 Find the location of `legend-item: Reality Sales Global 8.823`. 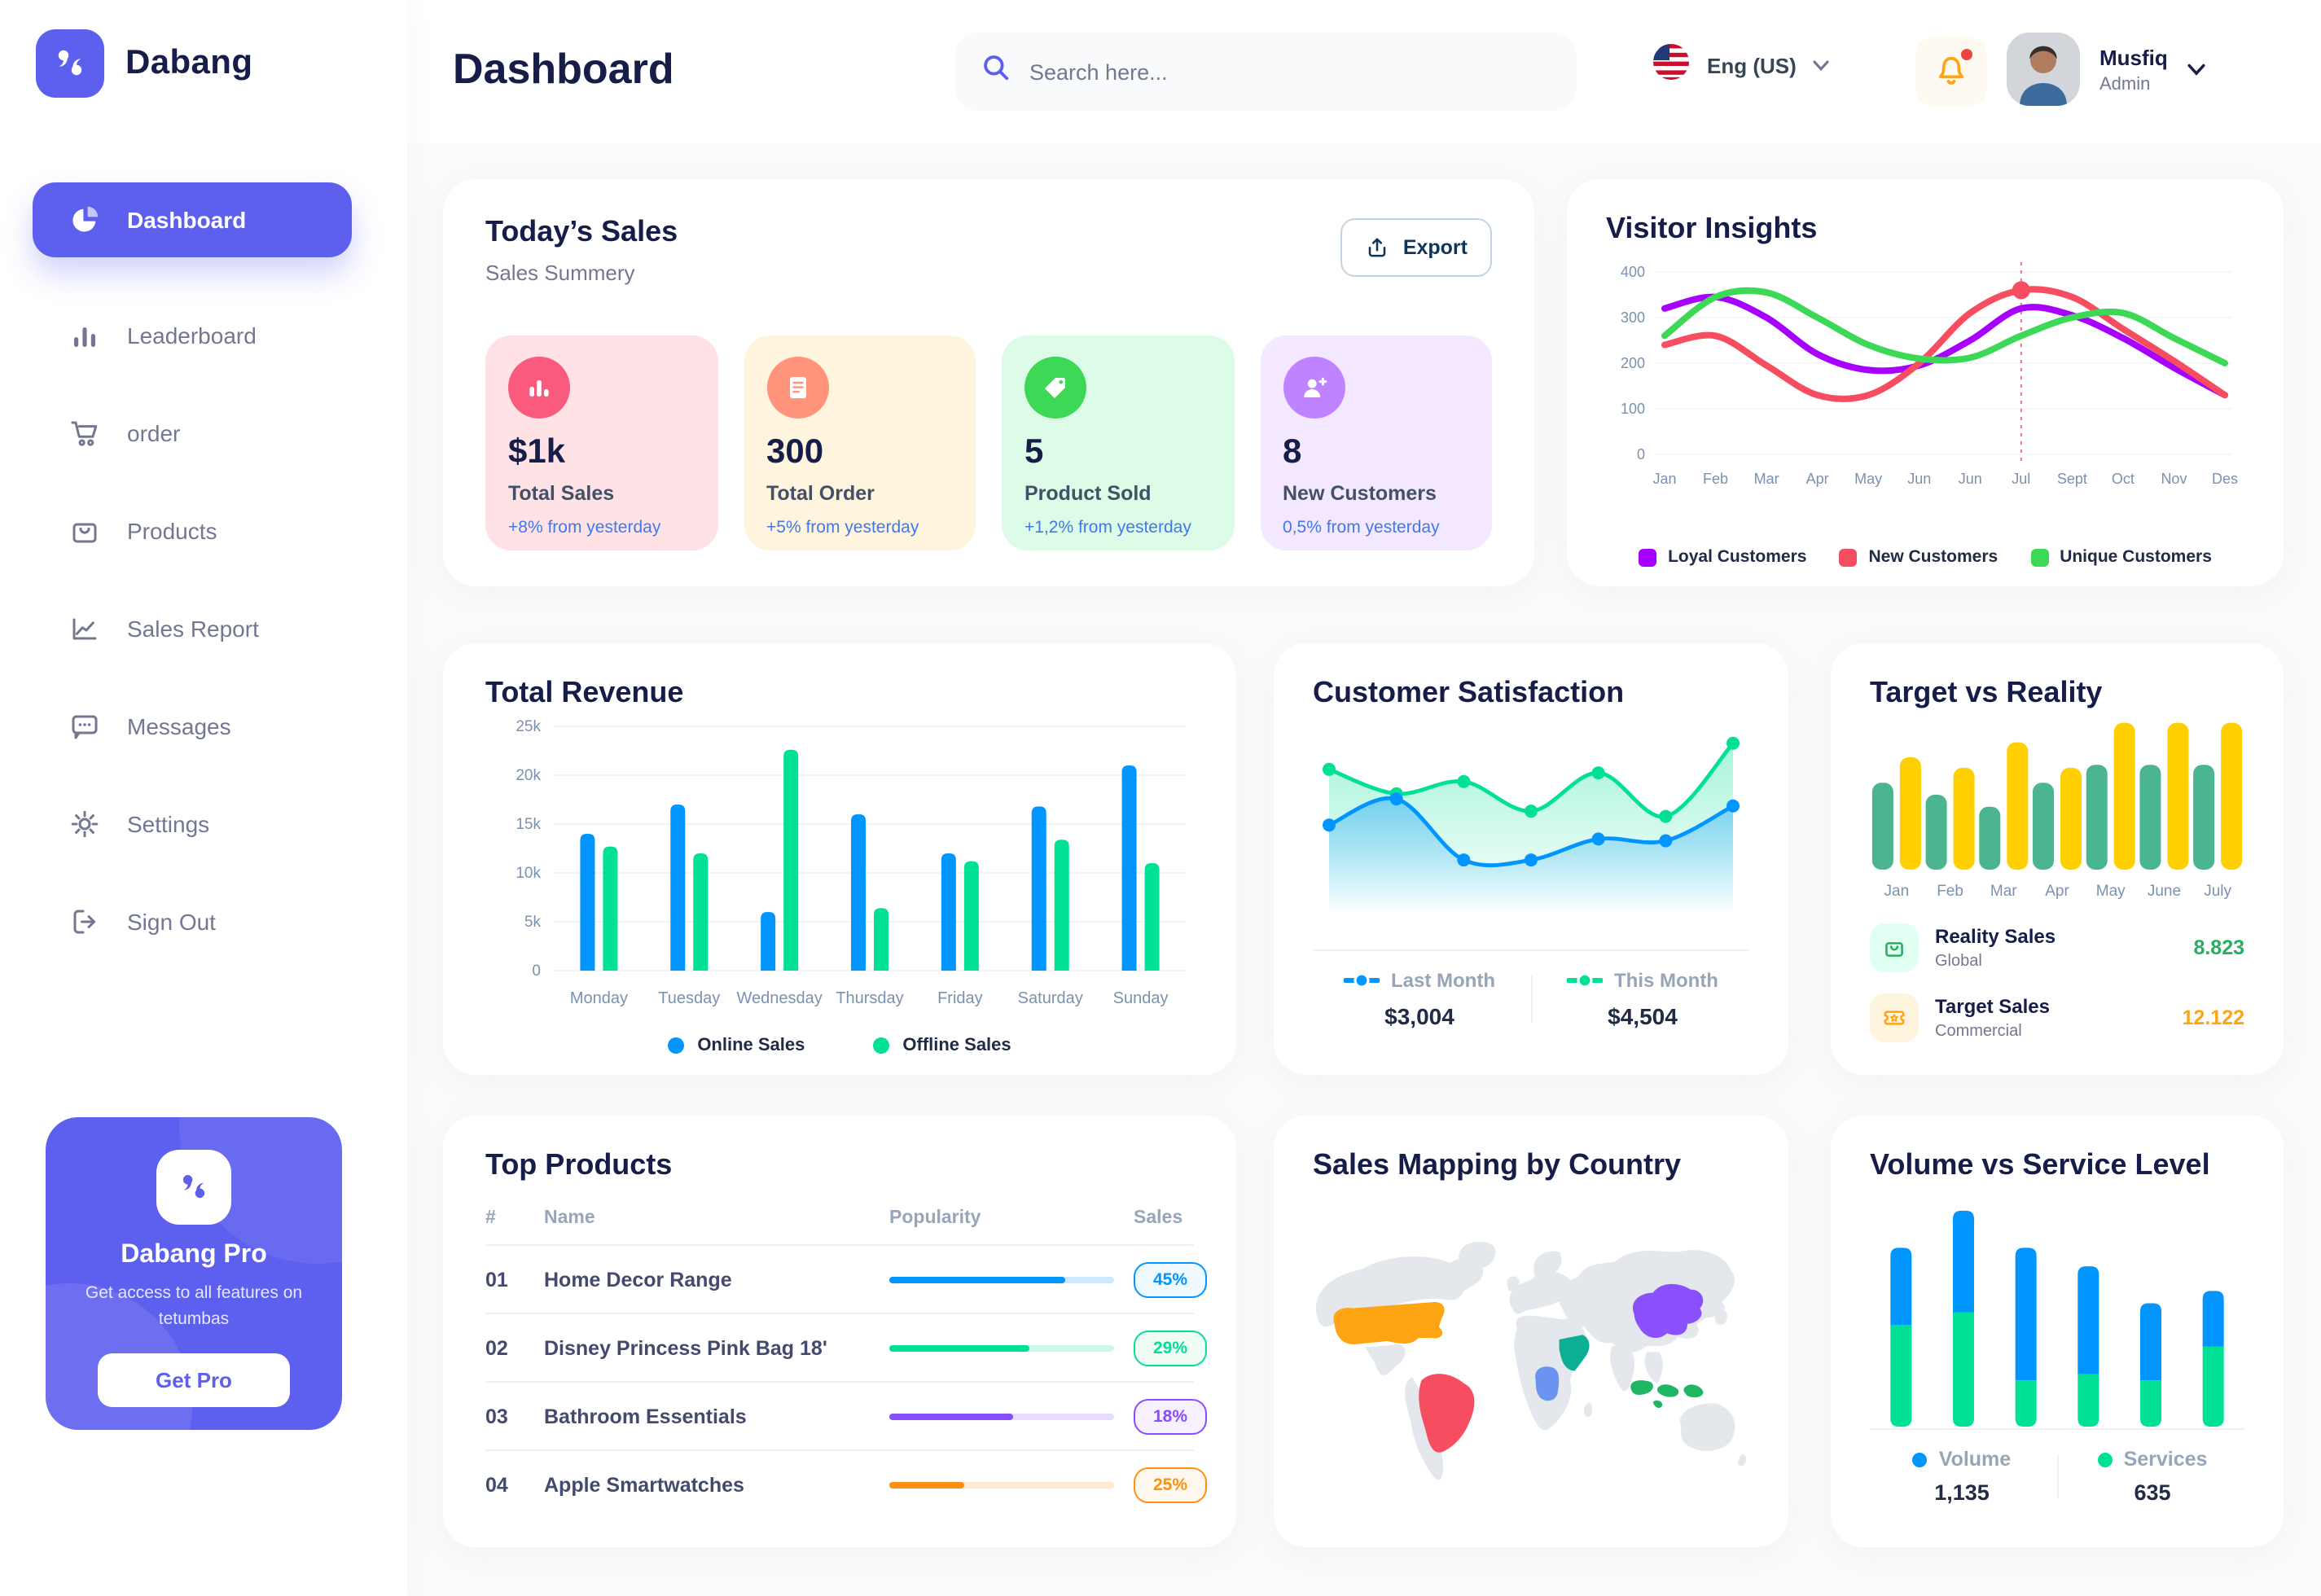

legend-item: Reality Sales Global 8.823 is located at coordinates (2057, 947).